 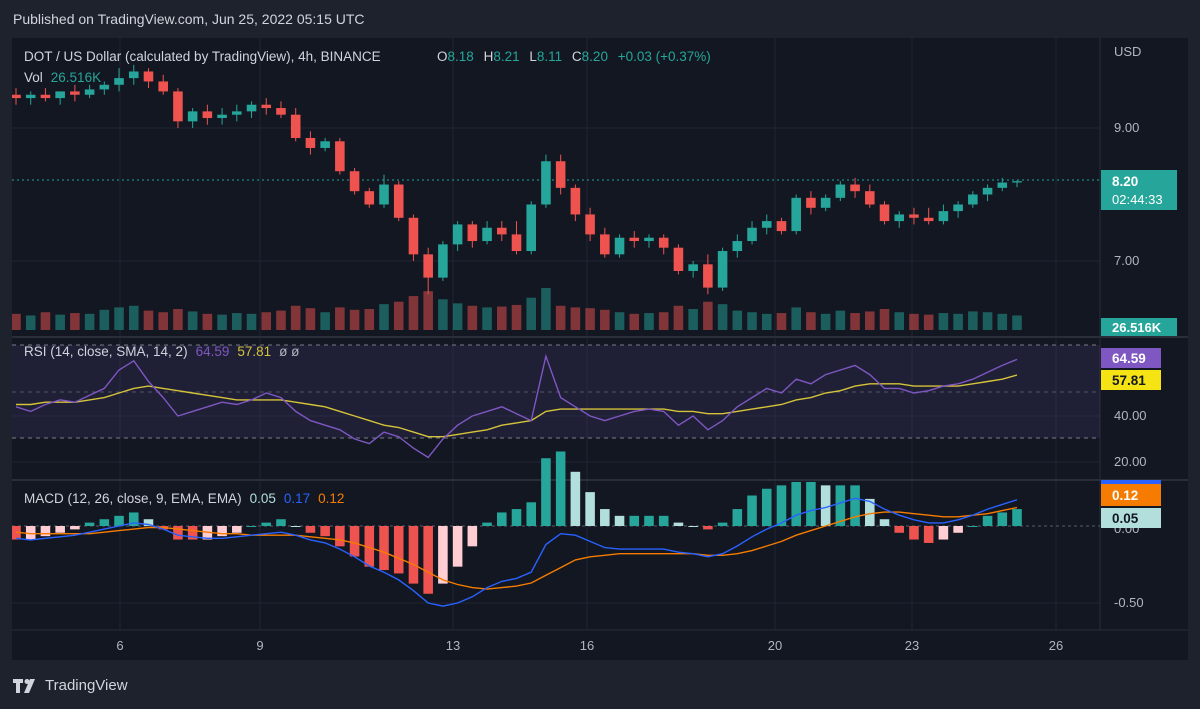 I want to click on macd-line, so click(x=516, y=552).